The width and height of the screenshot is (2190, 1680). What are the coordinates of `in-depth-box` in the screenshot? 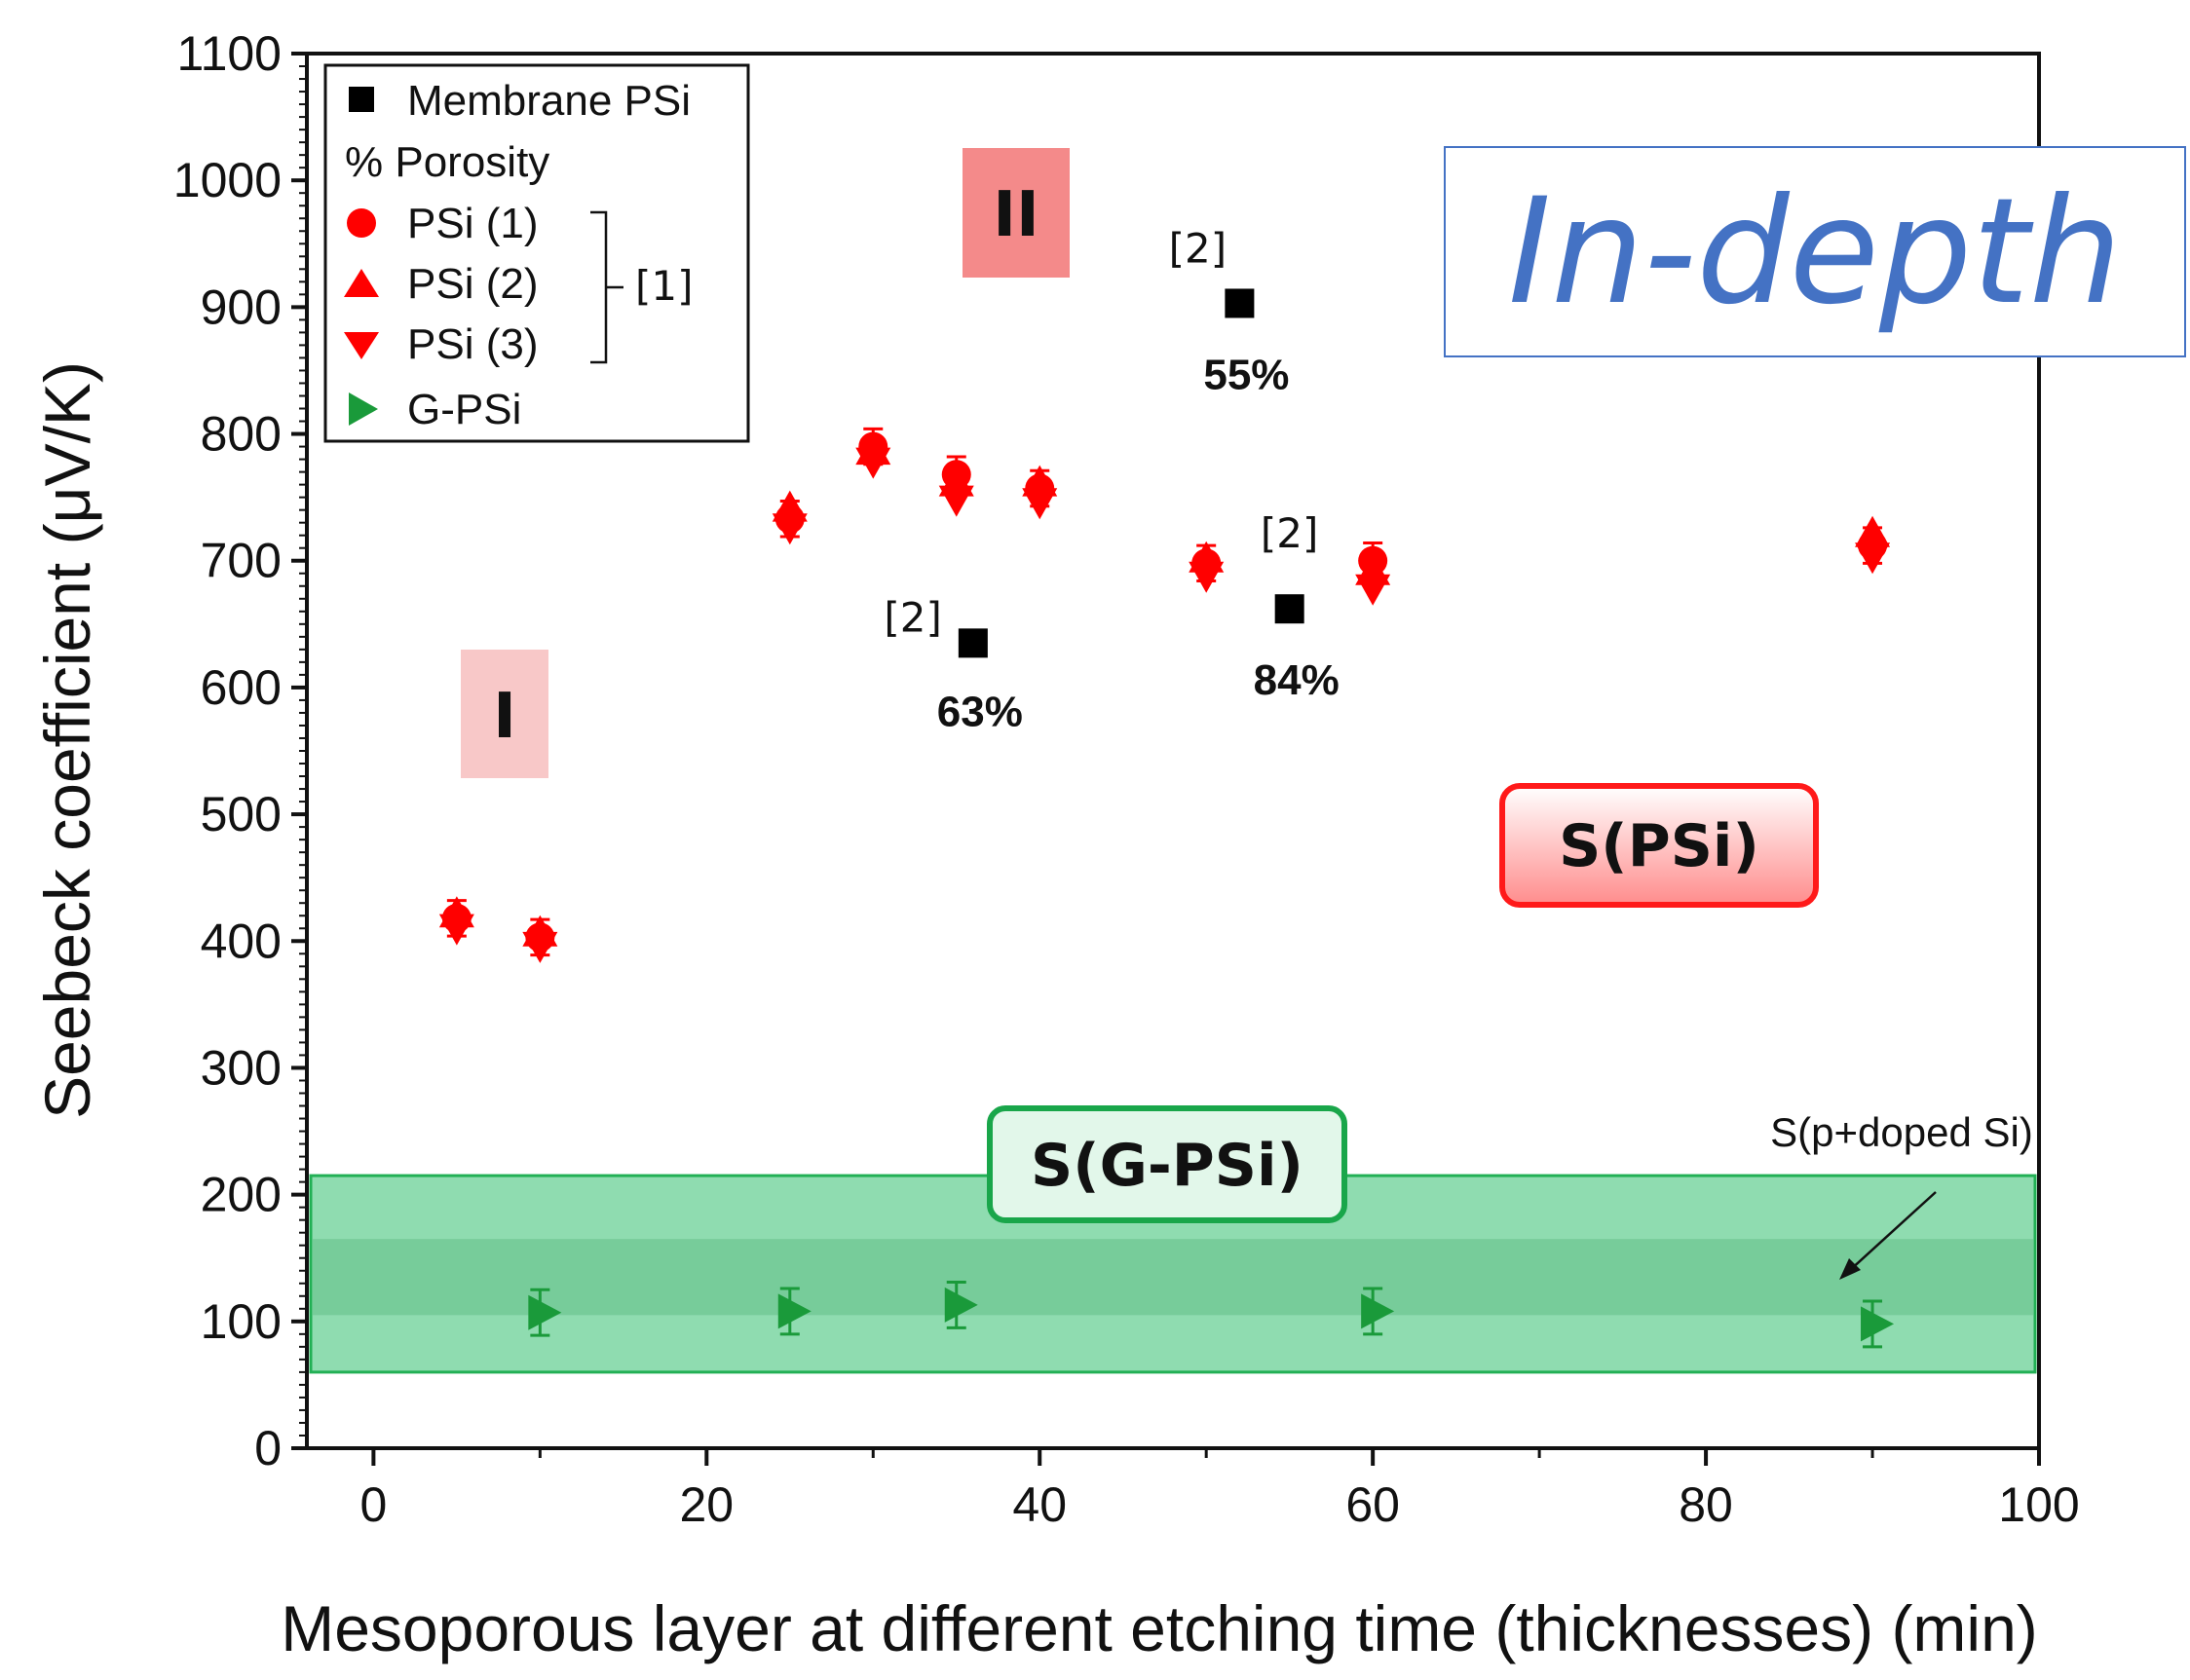 It's located at (1815, 251).